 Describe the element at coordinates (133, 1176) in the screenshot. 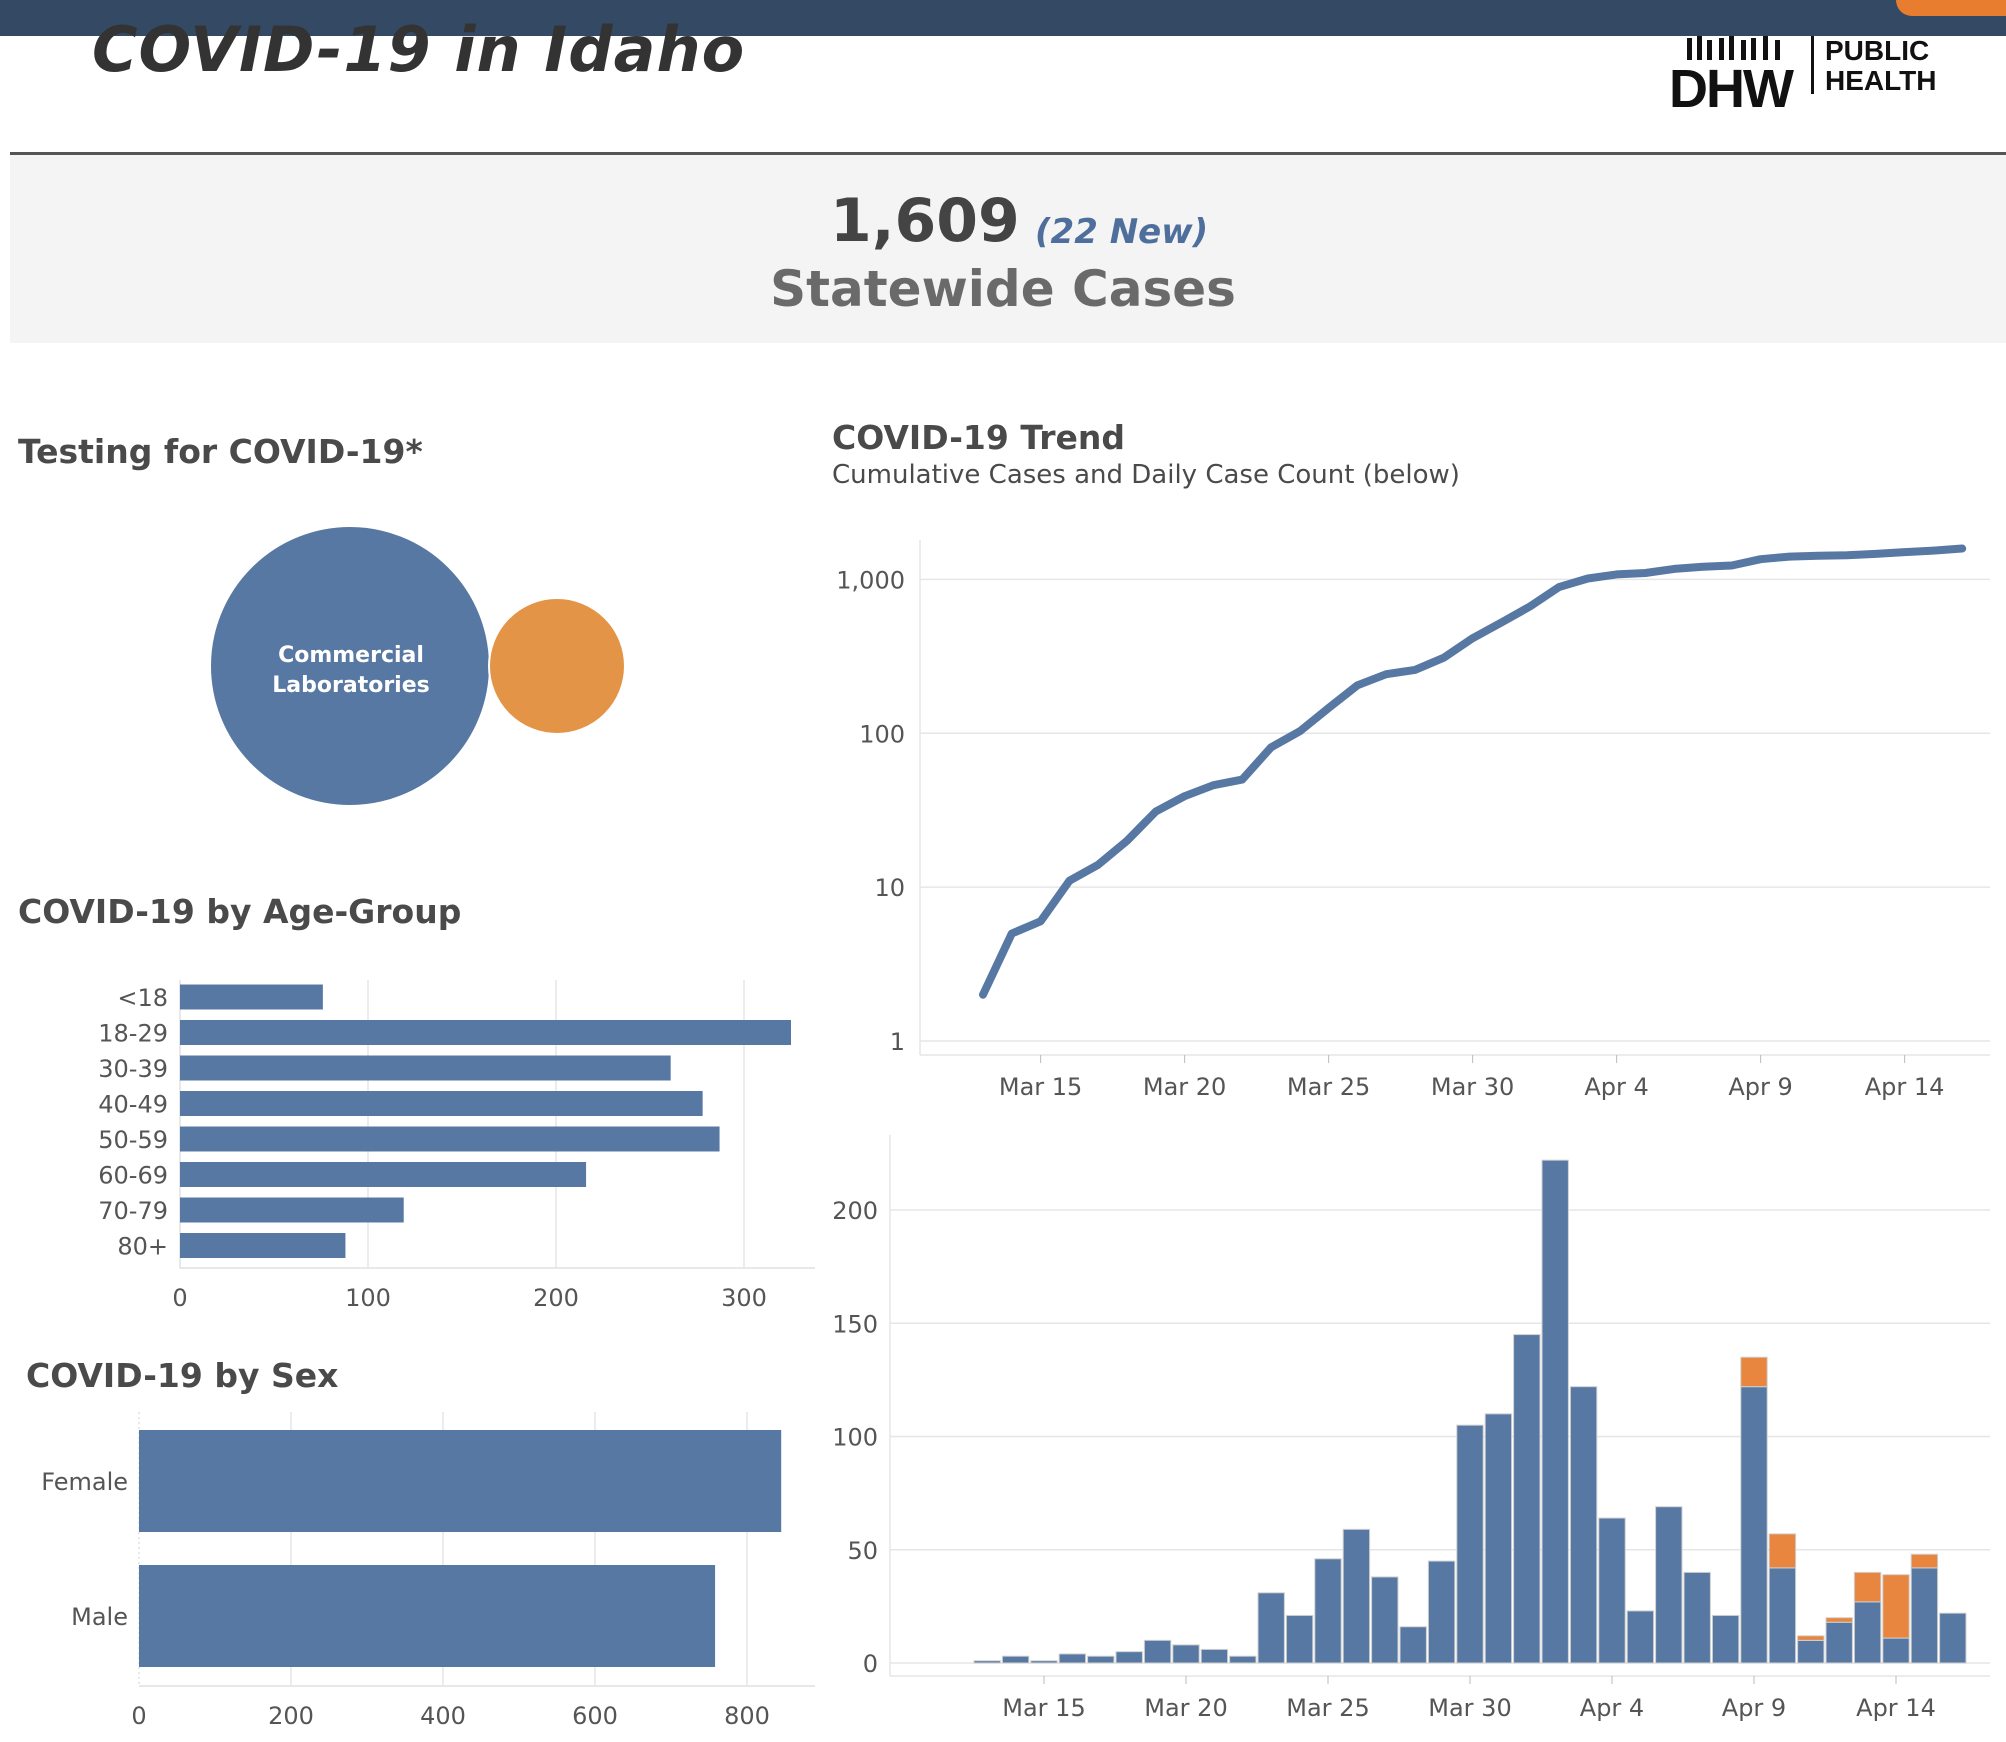

I see `category-label: 60-69` at that location.